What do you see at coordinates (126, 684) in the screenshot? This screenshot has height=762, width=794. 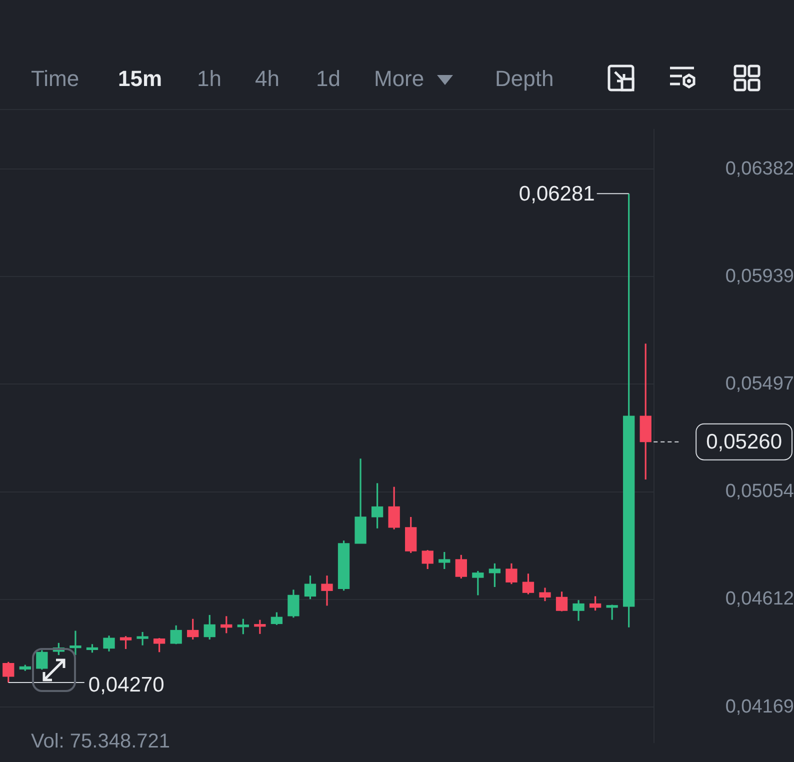 I see `annotation: 0,04270` at bounding box center [126, 684].